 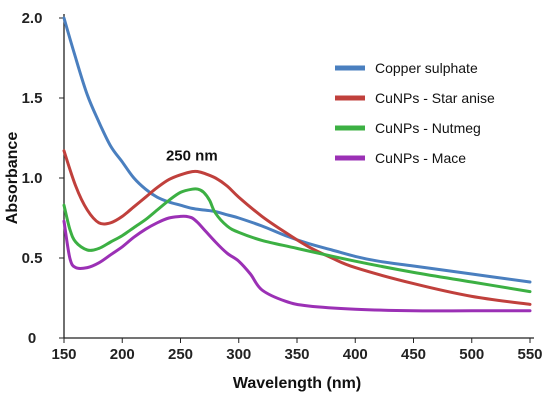 I want to click on legend-label-copper-sulphate: Copper sulphate, so click(x=426, y=68).